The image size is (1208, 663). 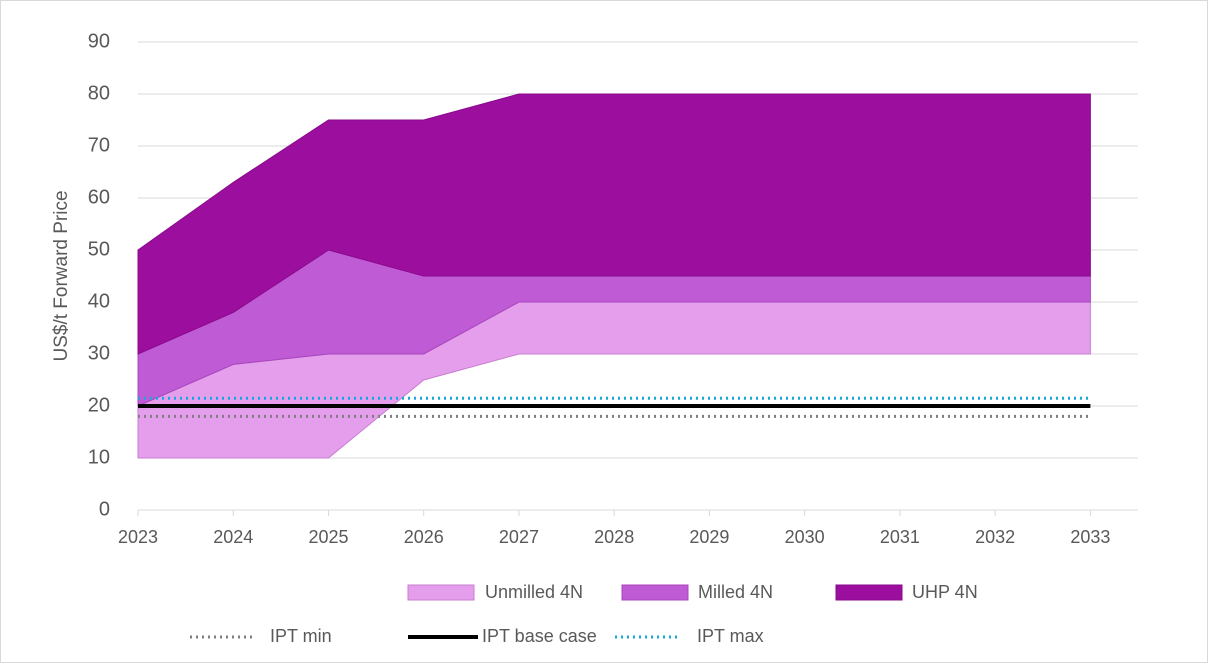 What do you see at coordinates (99, 353) in the screenshot?
I see `y-tick-label: 30` at bounding box center [99, 353].